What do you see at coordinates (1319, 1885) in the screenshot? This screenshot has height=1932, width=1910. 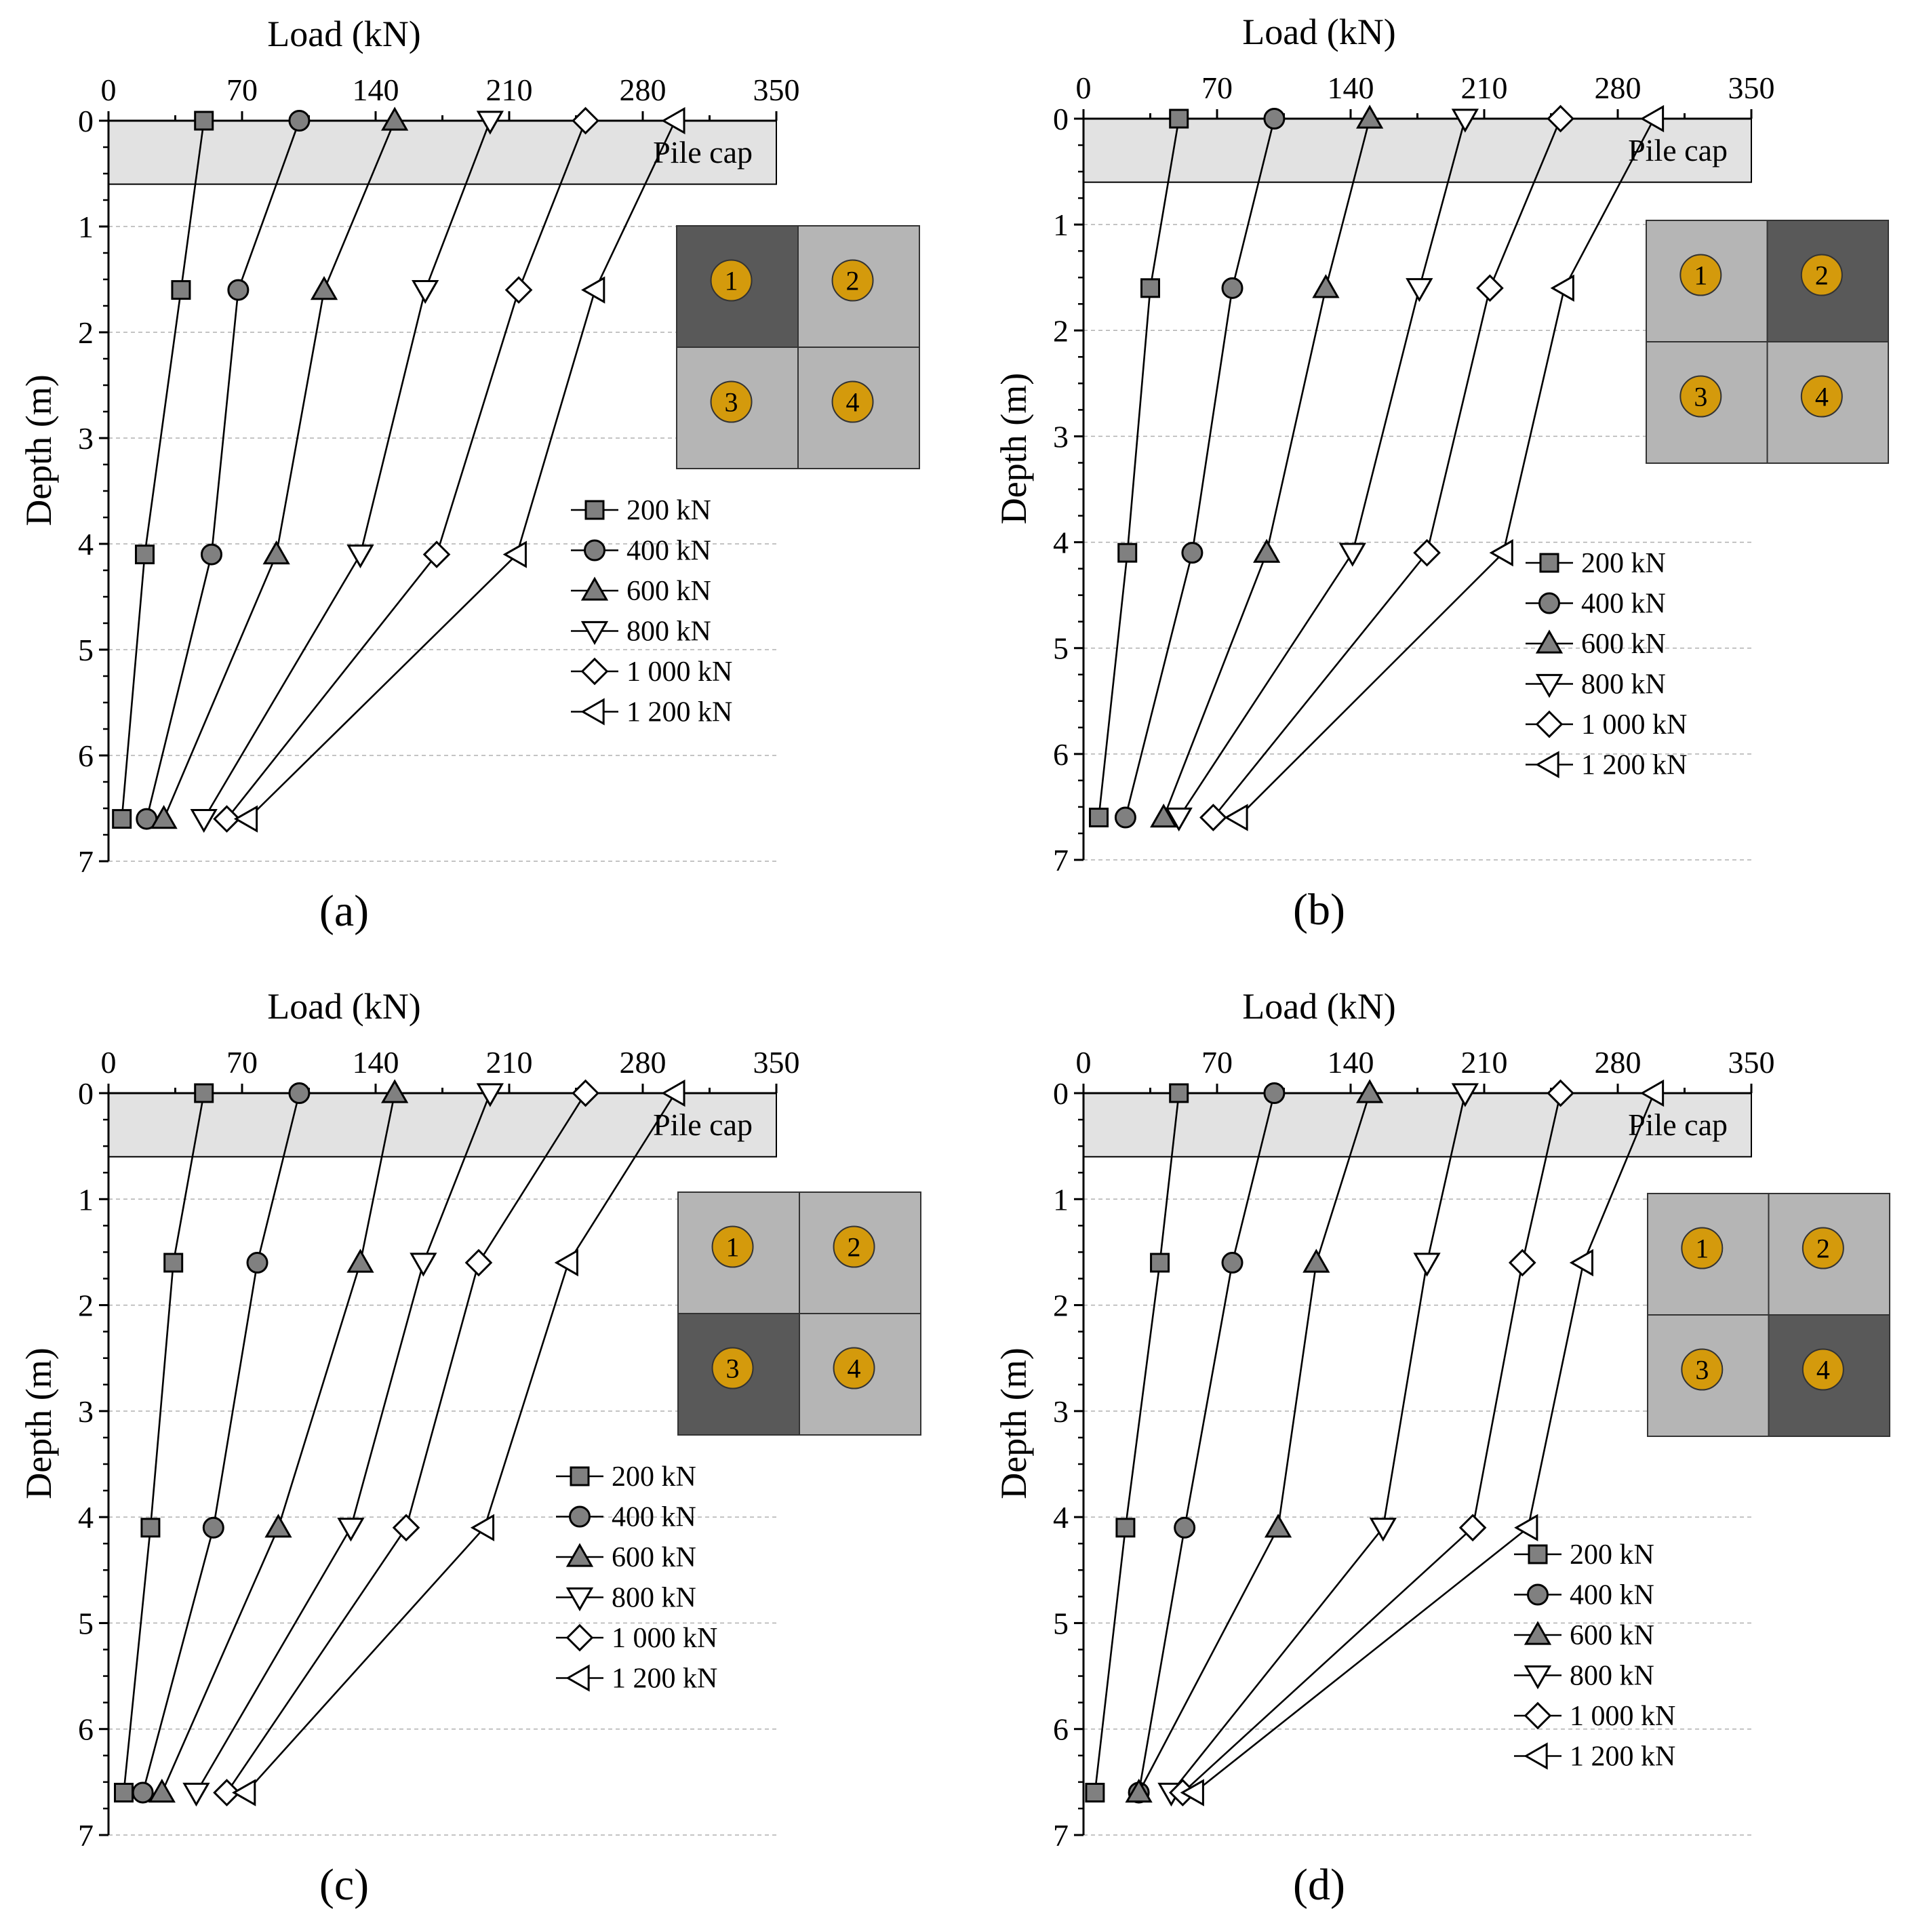 I see `panel-label: (d)` at bounding box center [1319, 1885].